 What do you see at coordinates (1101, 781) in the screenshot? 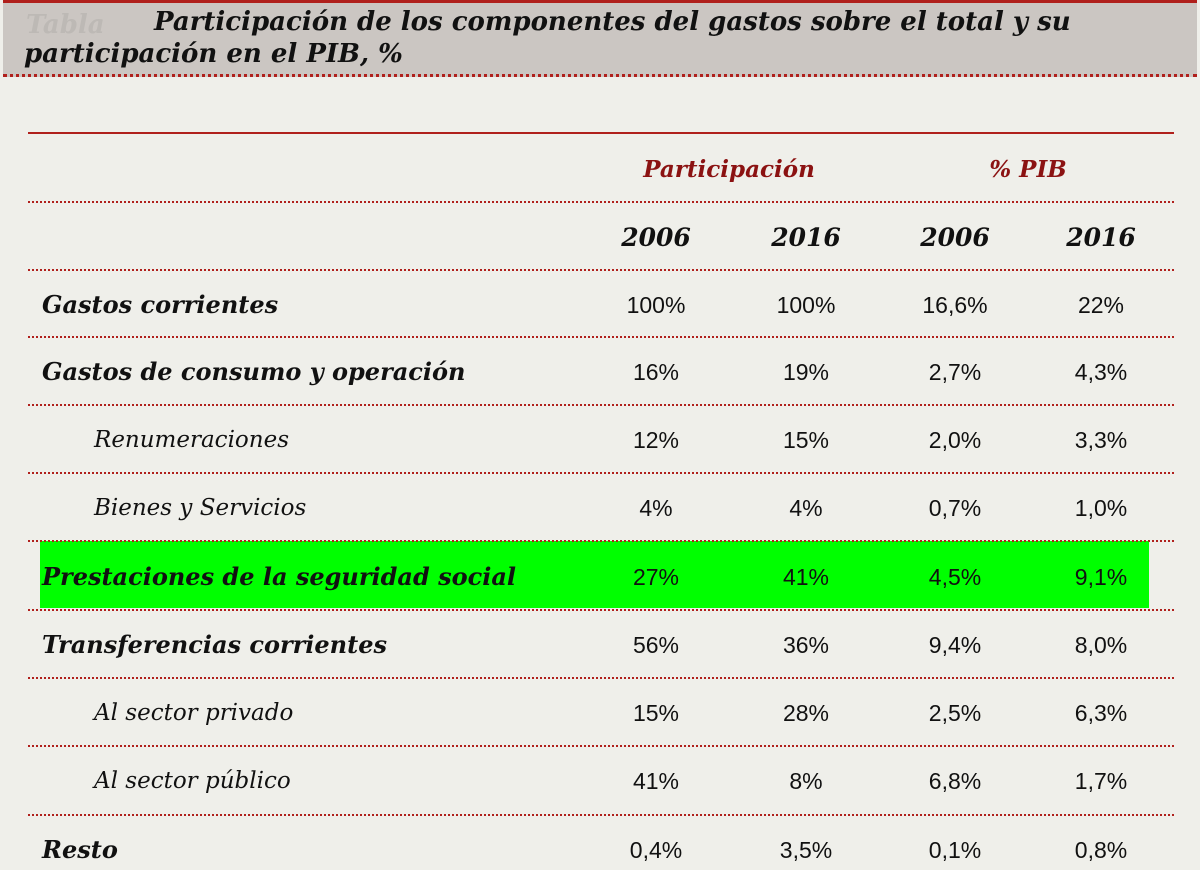
I see `table-cell: 1,7%` at bounding box center [1101, 781].